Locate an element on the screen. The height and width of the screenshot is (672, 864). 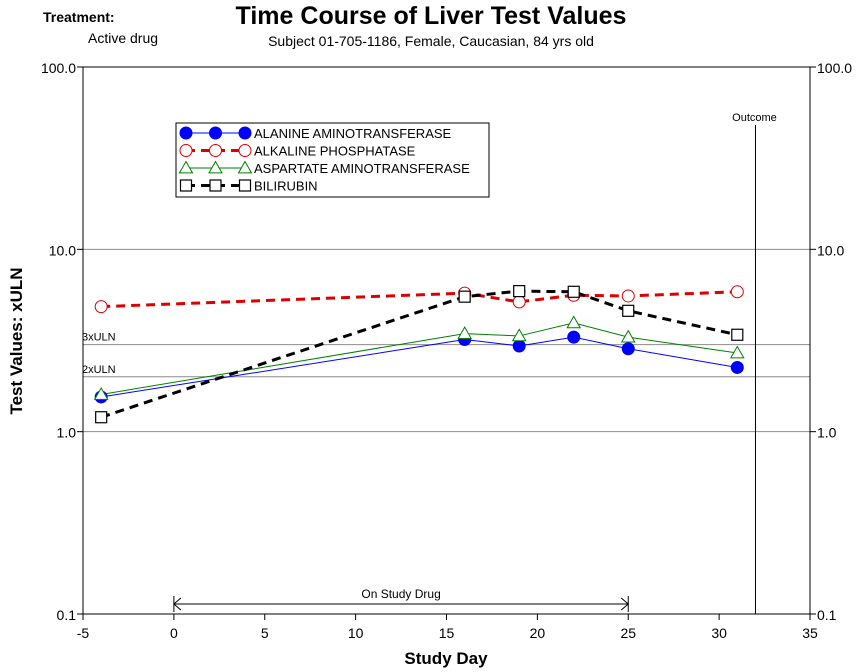
x-tick-label: 30 is located at coordinates (719, 633).